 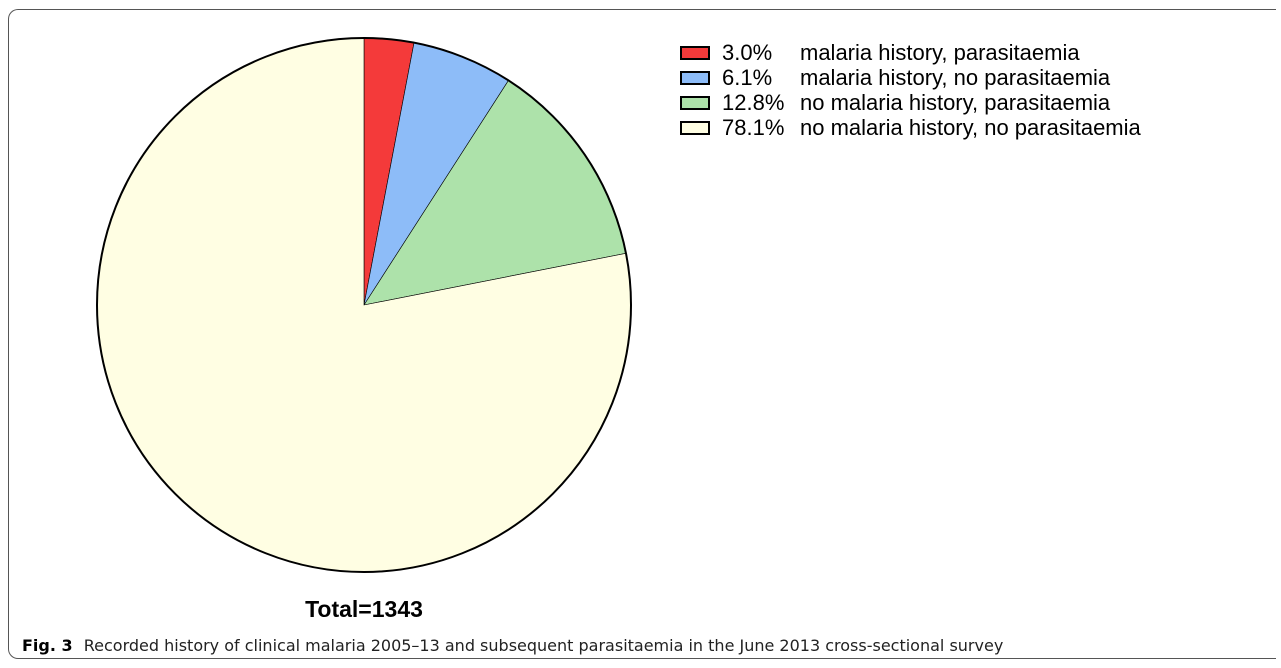 I want to click on legend-percent: 3.0%, so click(x=747, y=52).